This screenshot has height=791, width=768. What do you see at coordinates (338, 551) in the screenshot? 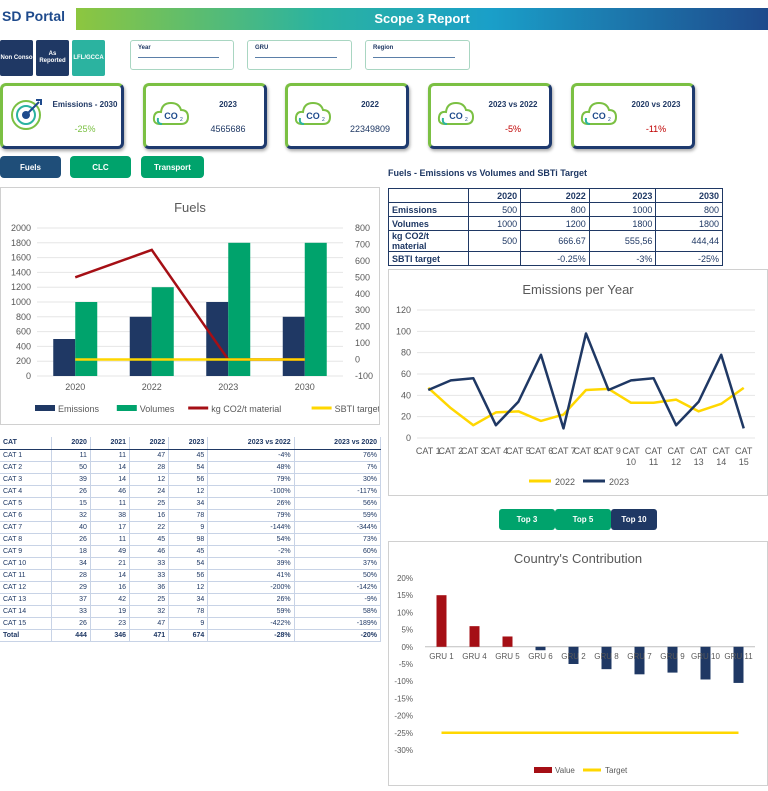
I see `table-cell: 60%` at bounding box center [338, 551].